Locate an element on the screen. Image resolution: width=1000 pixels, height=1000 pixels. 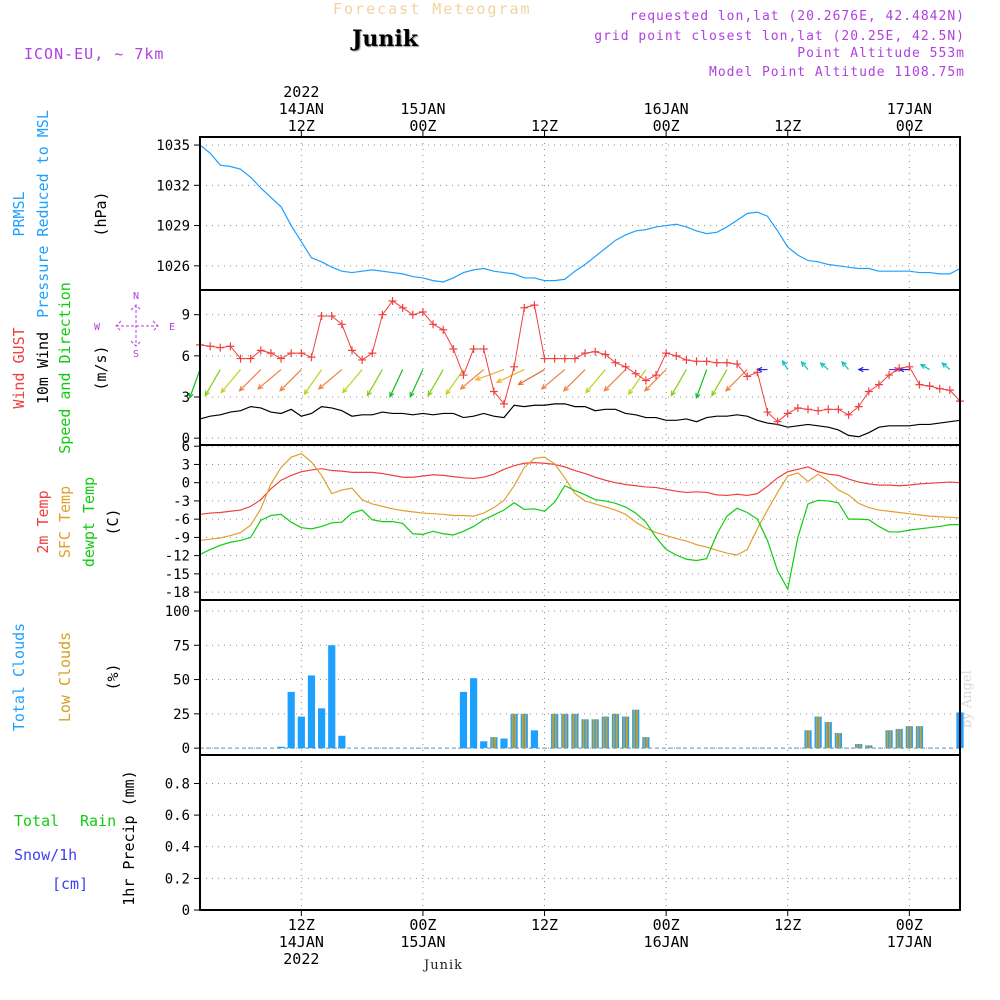
wind-y-tick-label: 9 is located at coordinates (186, 316).